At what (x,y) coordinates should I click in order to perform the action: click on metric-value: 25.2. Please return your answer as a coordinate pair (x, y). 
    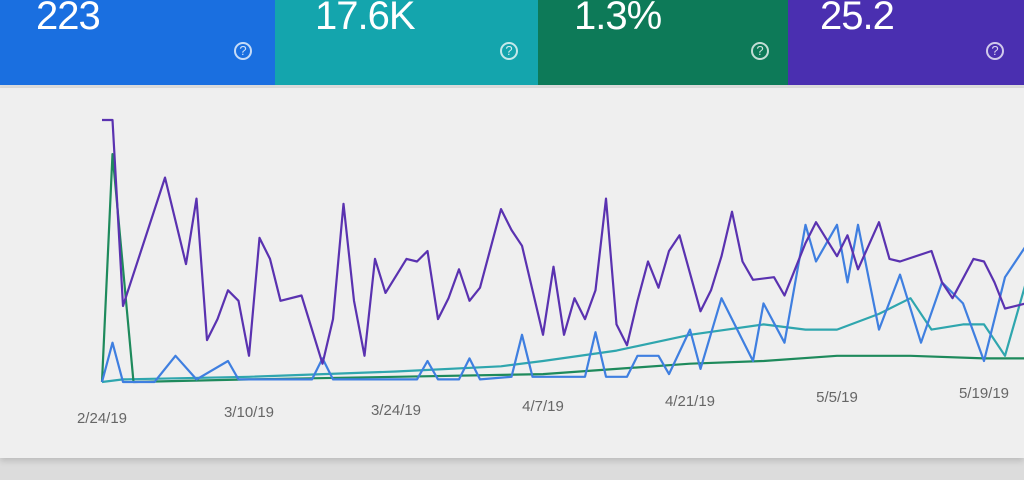
    Looking at the image, I should click on (857, 19).